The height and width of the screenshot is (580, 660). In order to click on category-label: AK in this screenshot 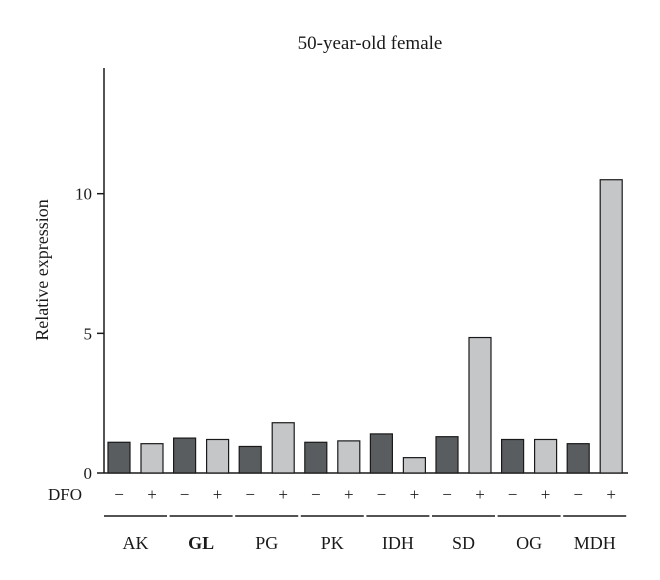, I will do `click(136, 543)`.